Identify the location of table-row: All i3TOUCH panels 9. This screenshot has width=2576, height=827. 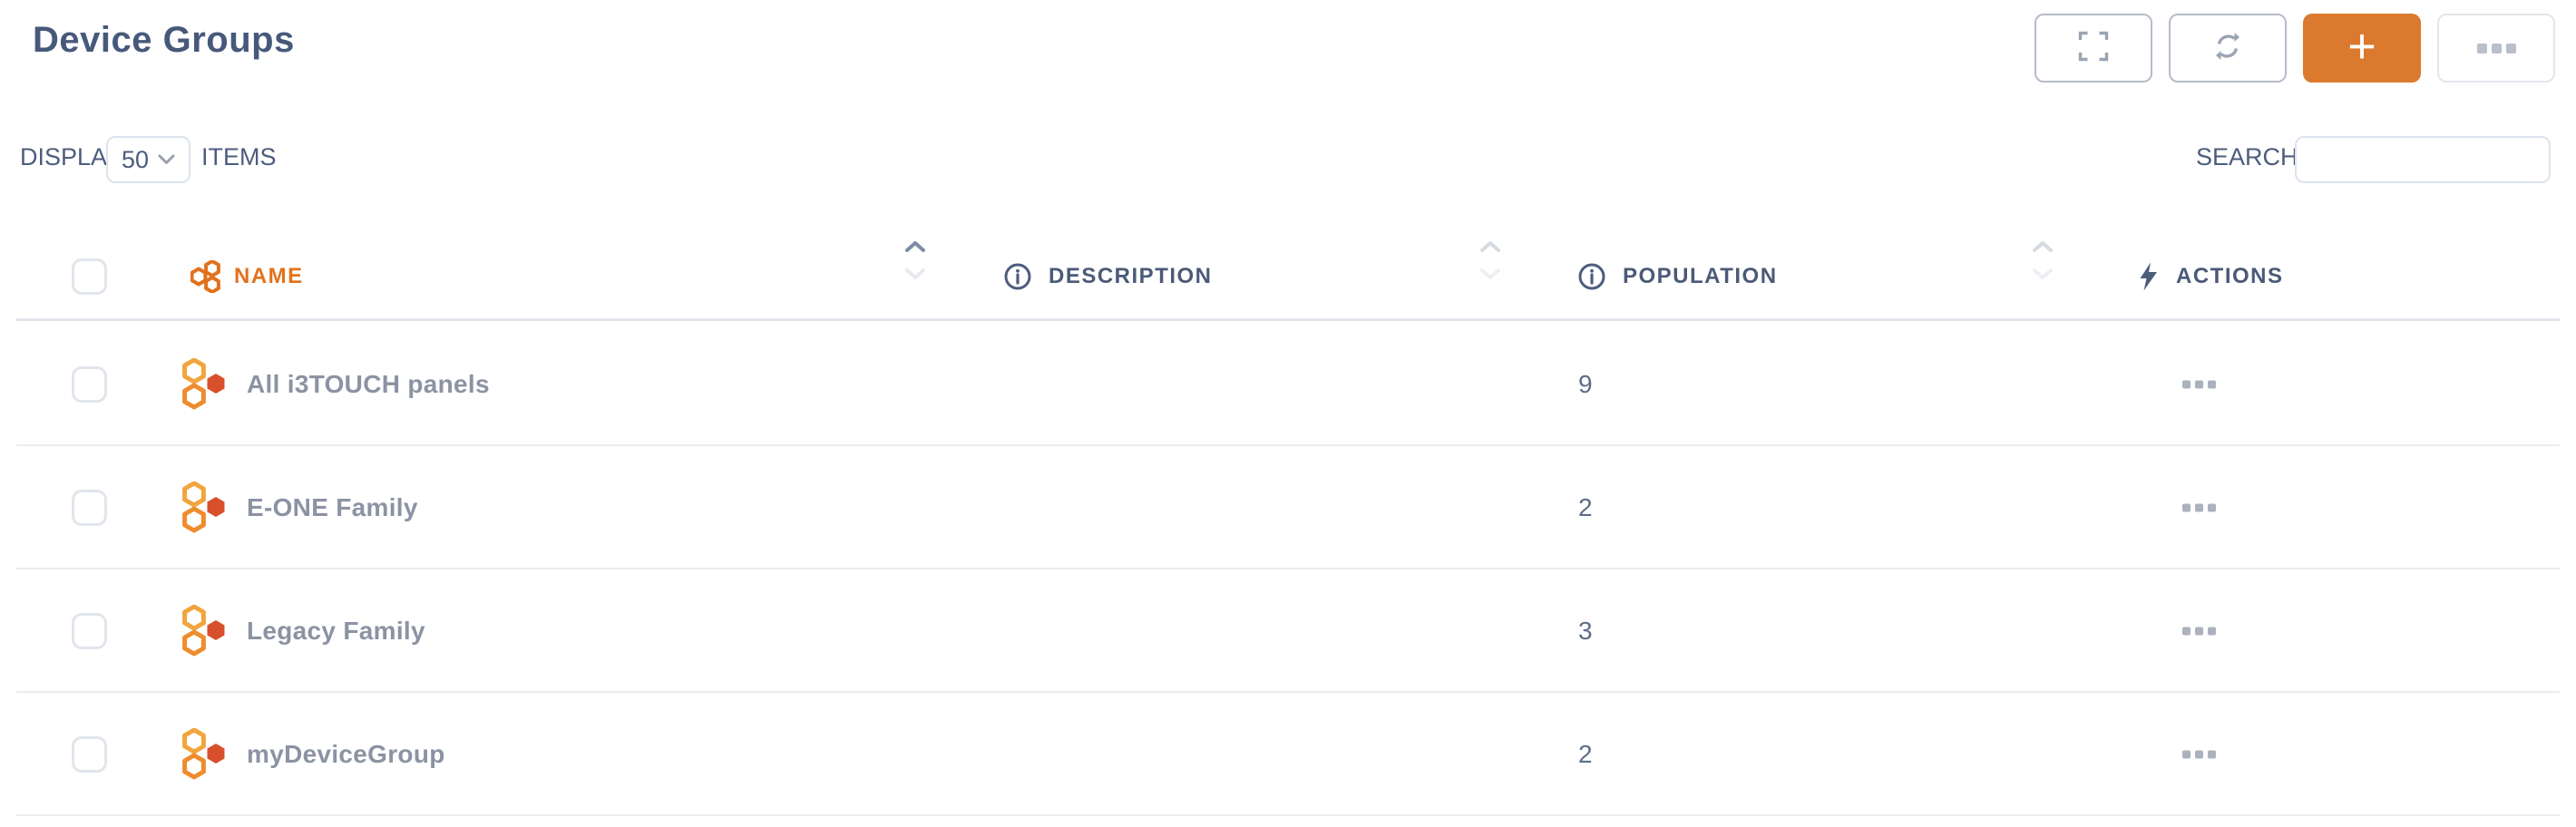
(1288, 385).